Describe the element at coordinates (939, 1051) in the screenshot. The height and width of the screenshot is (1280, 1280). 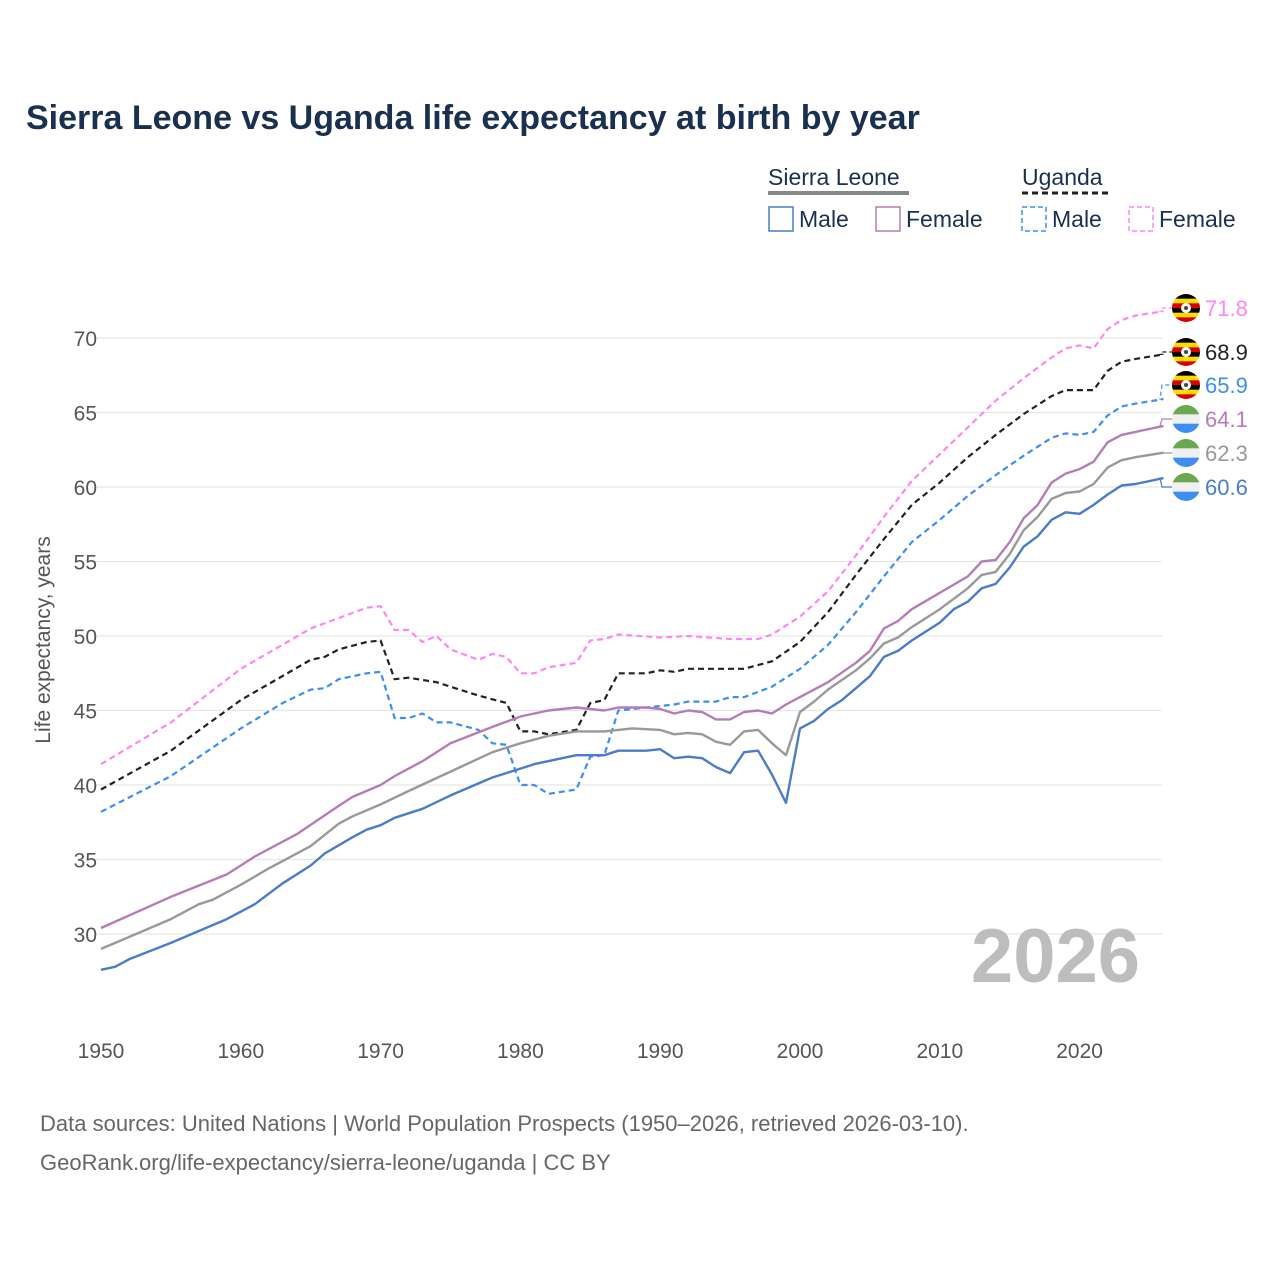
I see `x-tick-label: 2010` at that location.